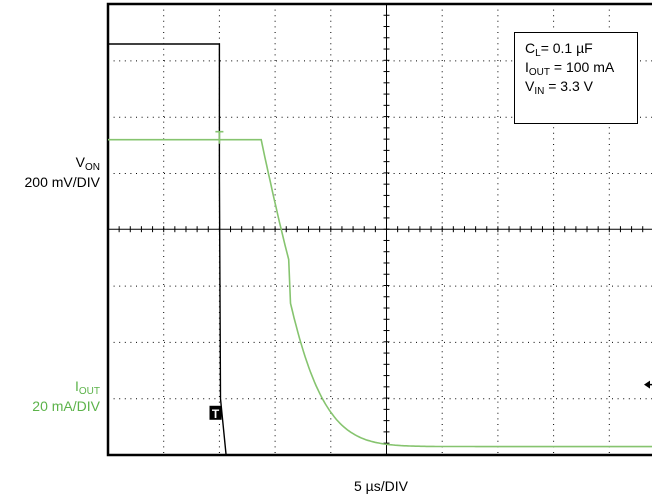 The image size is (652, 499). I want to click on iout-trigger-marker, so click(219, 137).